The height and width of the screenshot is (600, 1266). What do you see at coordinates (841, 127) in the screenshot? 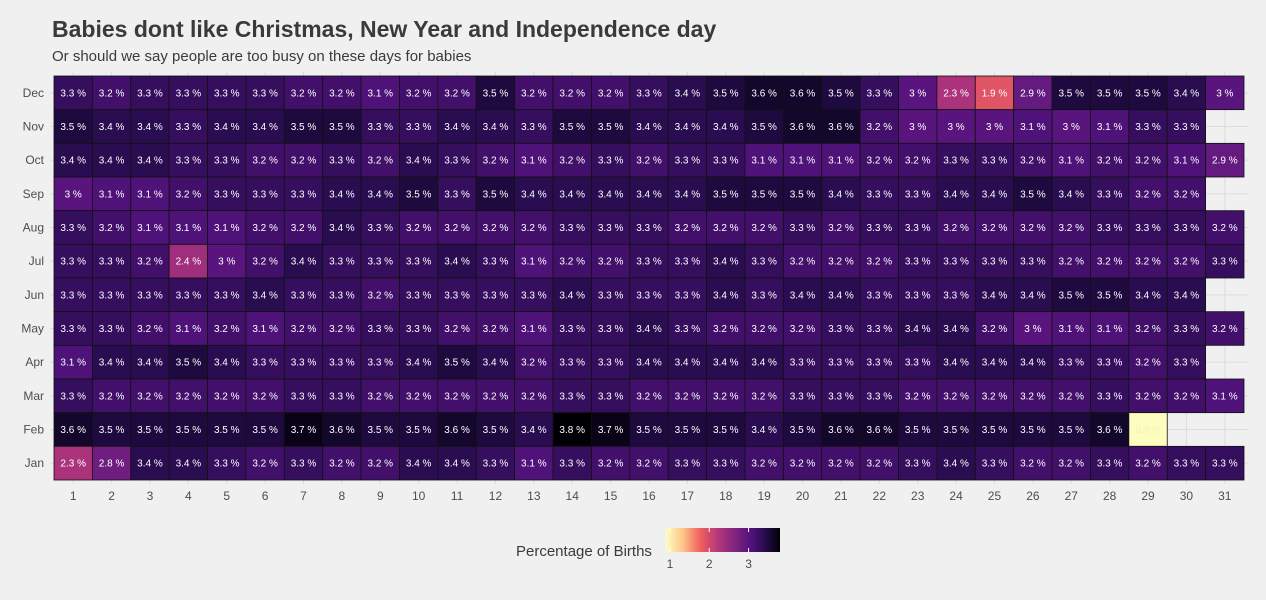
I see `cell-label: 3.6 %` at bounding box center [841, 127].